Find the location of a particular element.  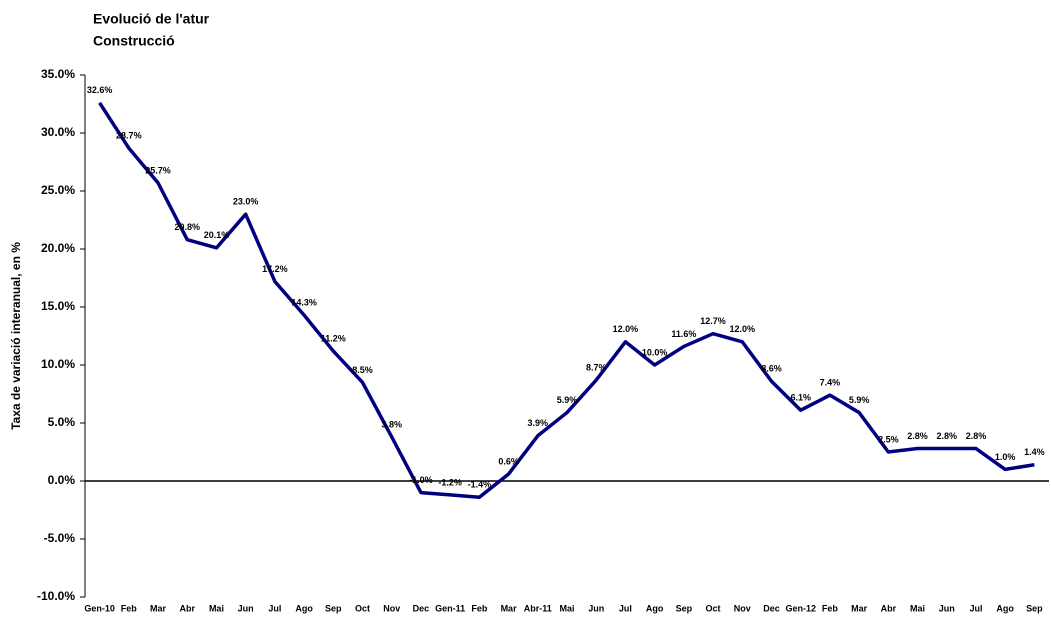

data-label: 12.7% is located at coordinates (713, 321).